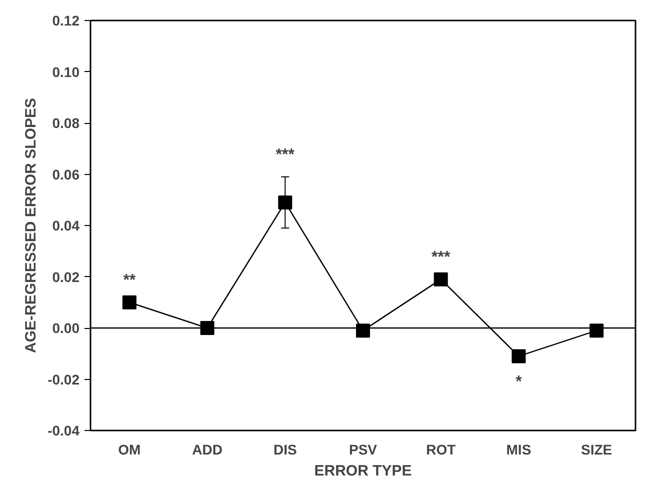 Image resolution: width=653 pixels, height=502 pixels. I want to click on x-tick-label: PSV, so click(363, 450).